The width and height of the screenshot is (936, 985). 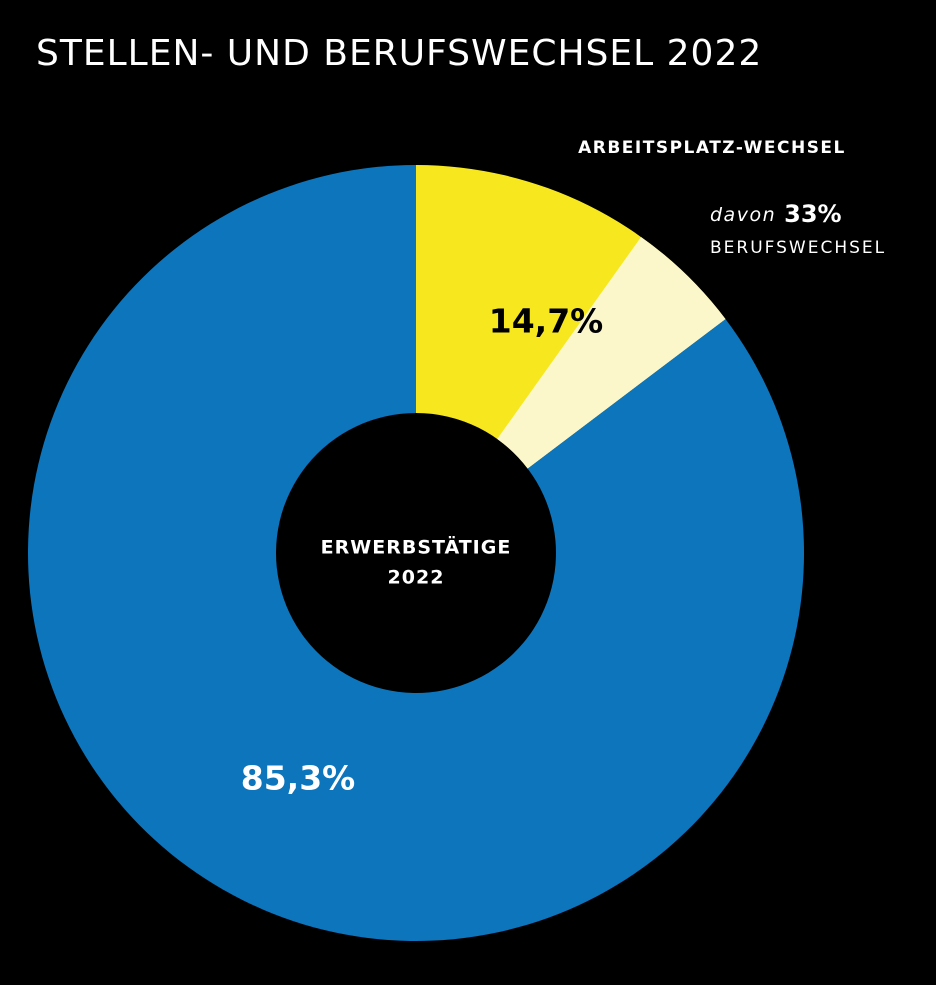 What do you see at coordinates (812, 214) in the screenshot?
I see `sub-share-value: 33%` at bounding box center [812, 214].